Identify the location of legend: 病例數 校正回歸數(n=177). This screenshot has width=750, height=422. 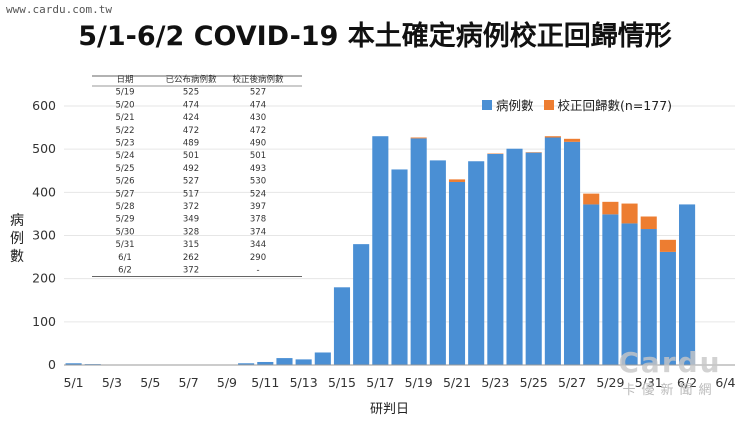
(577, 104).